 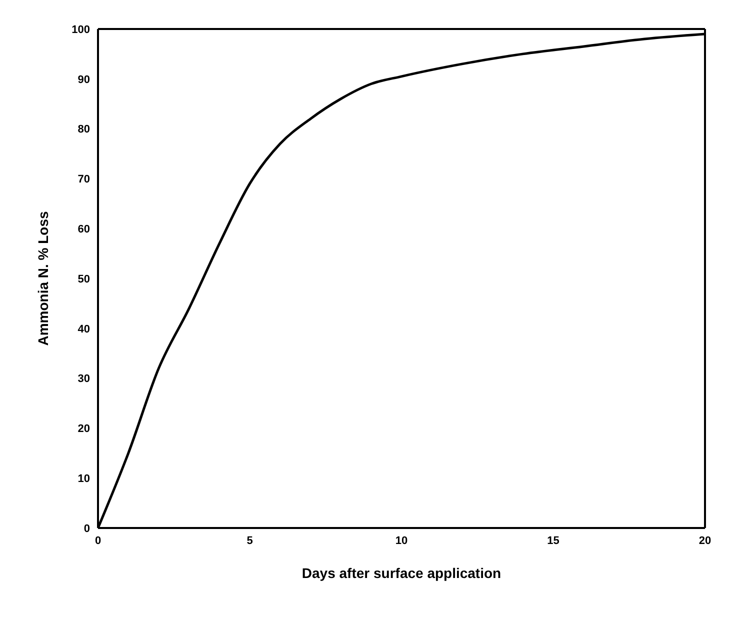 What do you see at coordinates (84, 379) in the screenshot?
I see `y-tick-label: 30` at bounding box center [84, 379].